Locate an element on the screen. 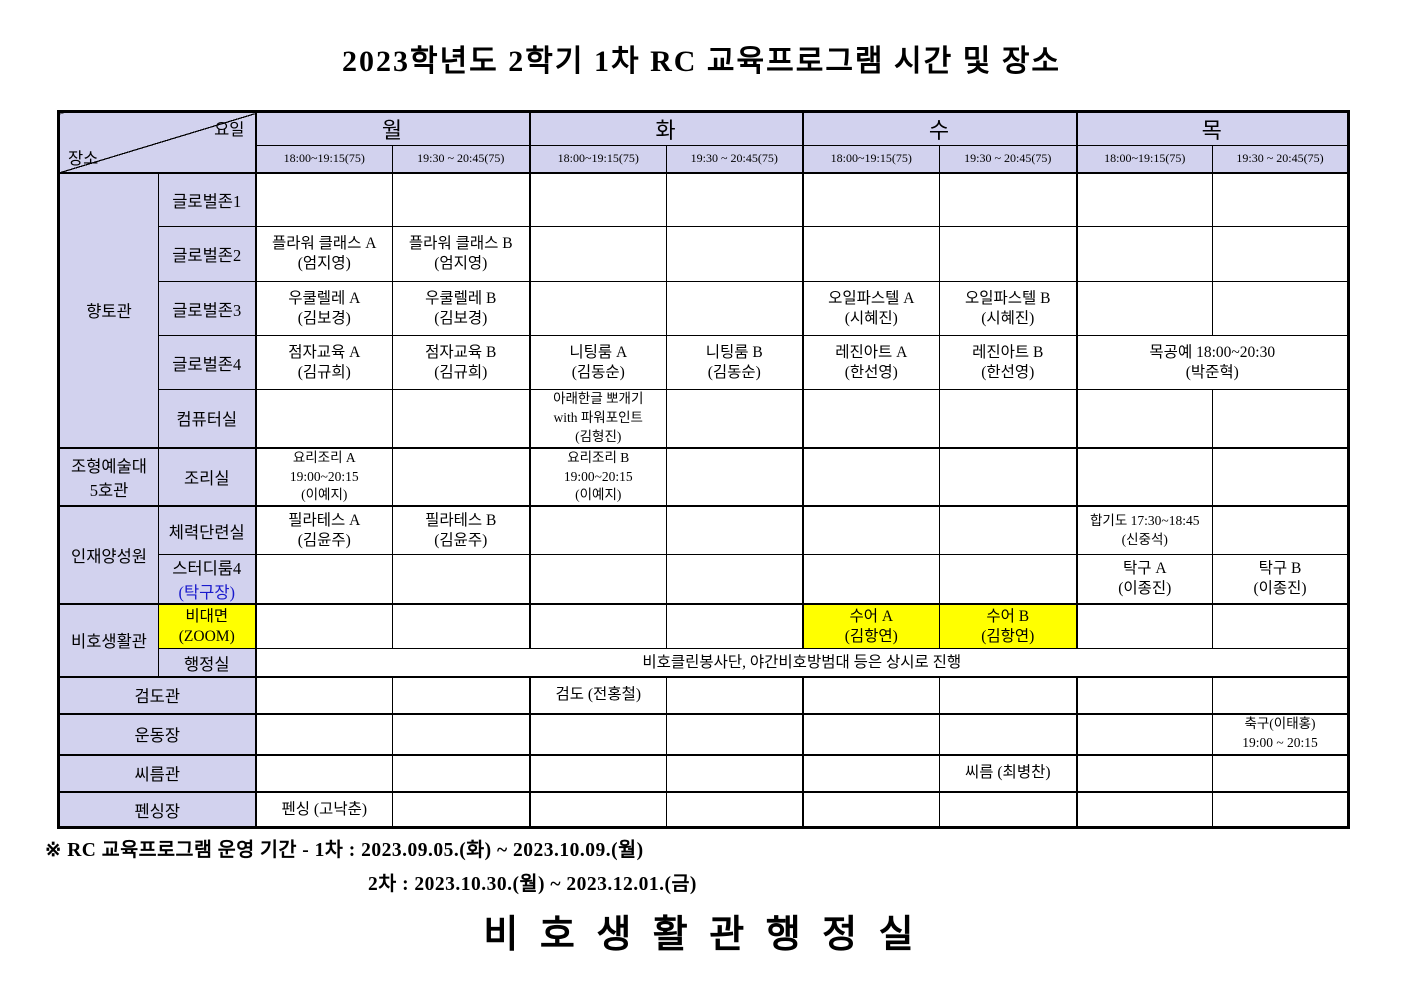 The width and height of the screenshot is (1403, 992). cell-fencing-mon-early: 펜싱 (고낙춘) is located at coordinates (323, 809).